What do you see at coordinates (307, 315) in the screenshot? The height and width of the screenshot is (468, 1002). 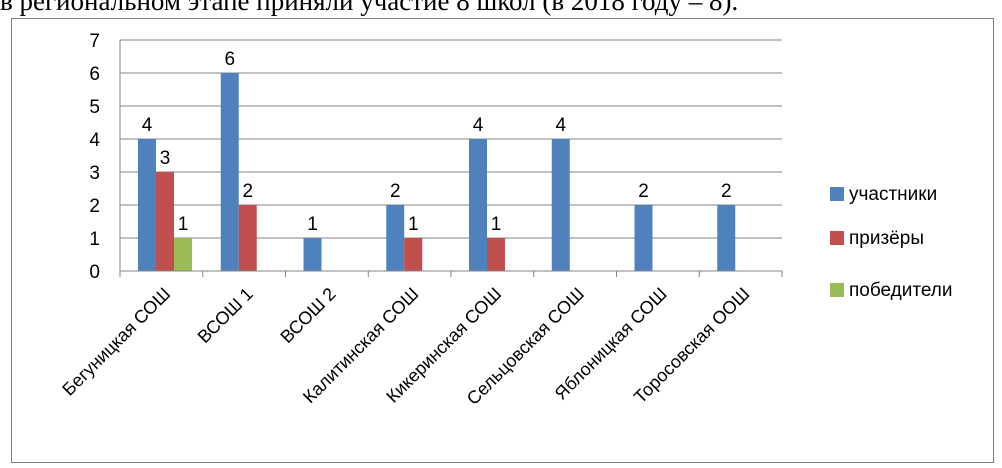 I see `category-label: ВСОШ 2` at bounding box center [307, 315].